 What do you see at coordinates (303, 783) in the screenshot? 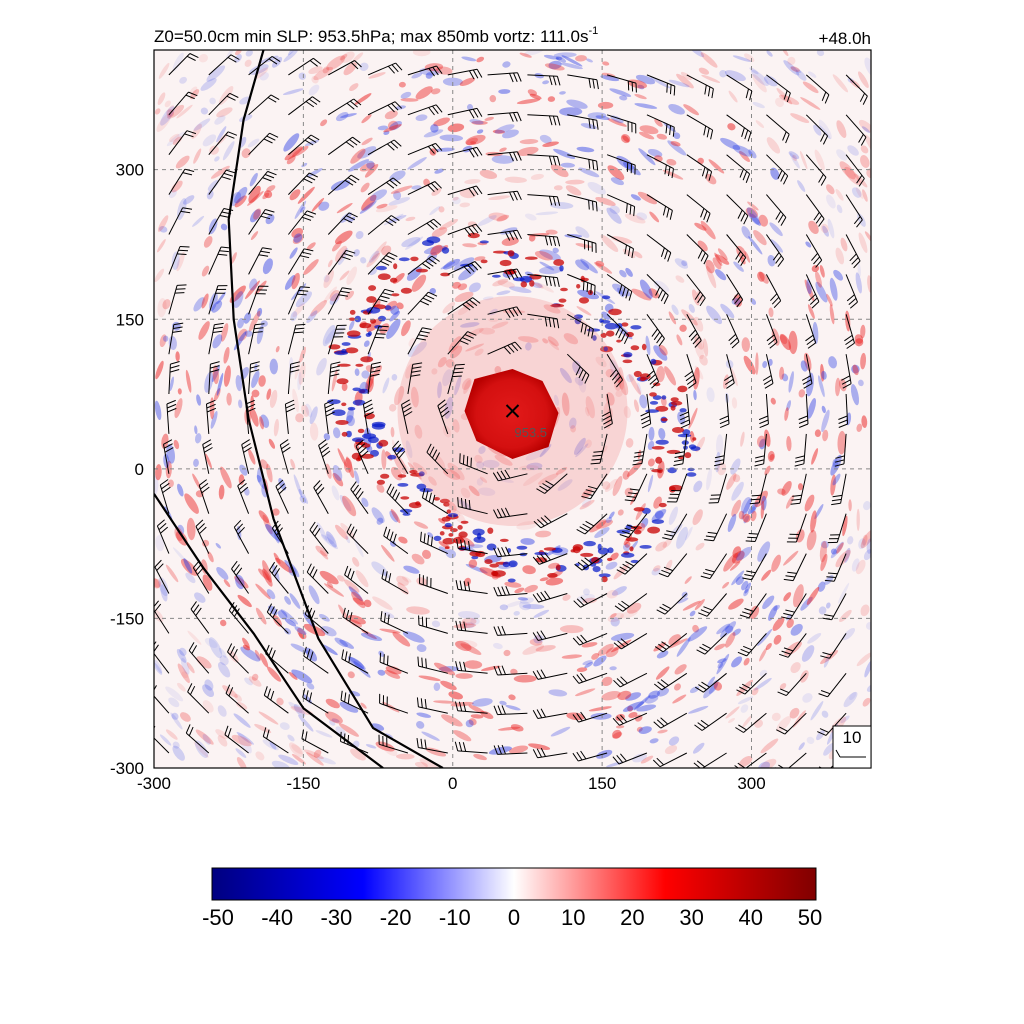
I see `x-tick-label: -150` at bounding box center [303, 783].